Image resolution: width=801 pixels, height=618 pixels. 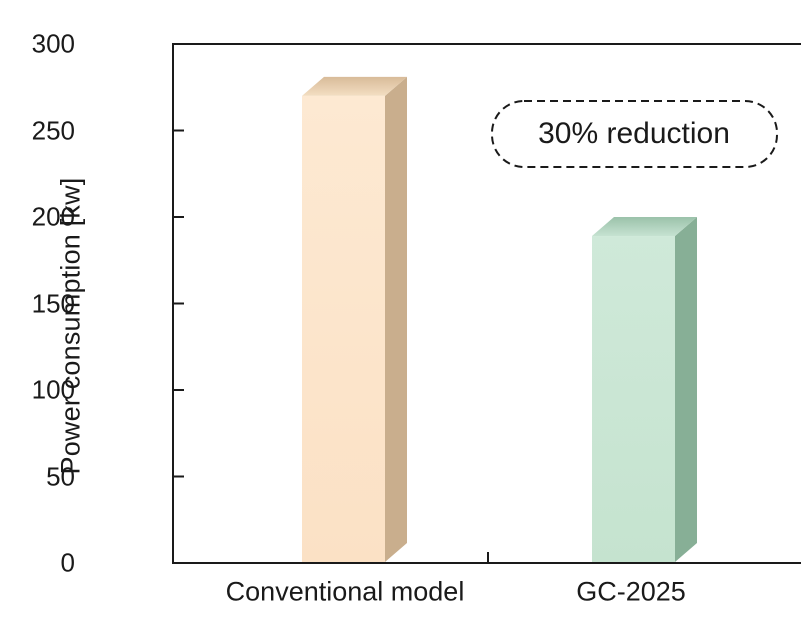 I want to click on y-tick-label-0: 0, so click(x=67, y=562).